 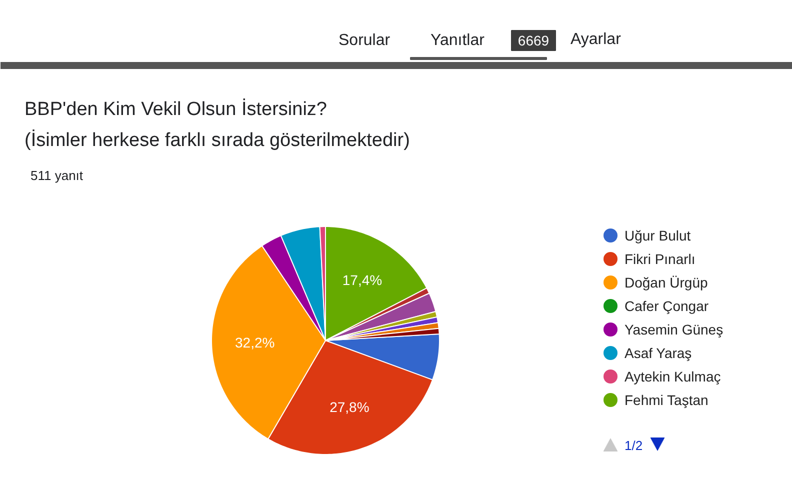 What do you see at coordinates (175, 109) in the screenshot?
I see `chart-title: BBP'den Kim Vekil Olsun İstersiniz?` at bounding box center [175, 109].